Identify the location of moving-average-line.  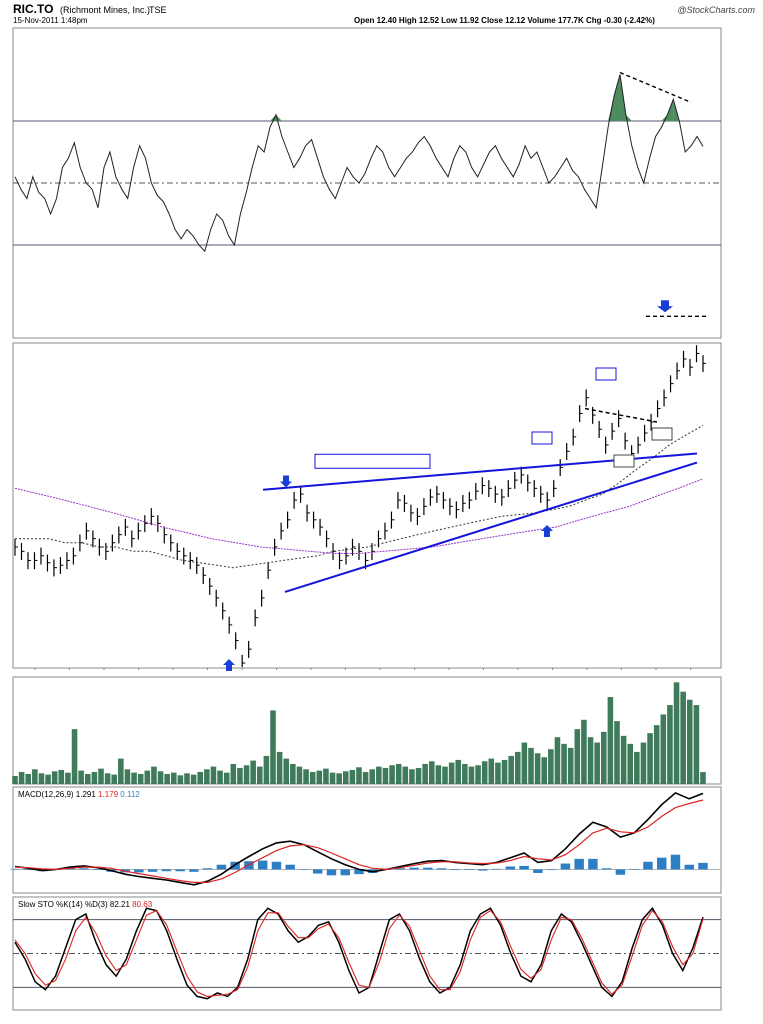
(359, 516).